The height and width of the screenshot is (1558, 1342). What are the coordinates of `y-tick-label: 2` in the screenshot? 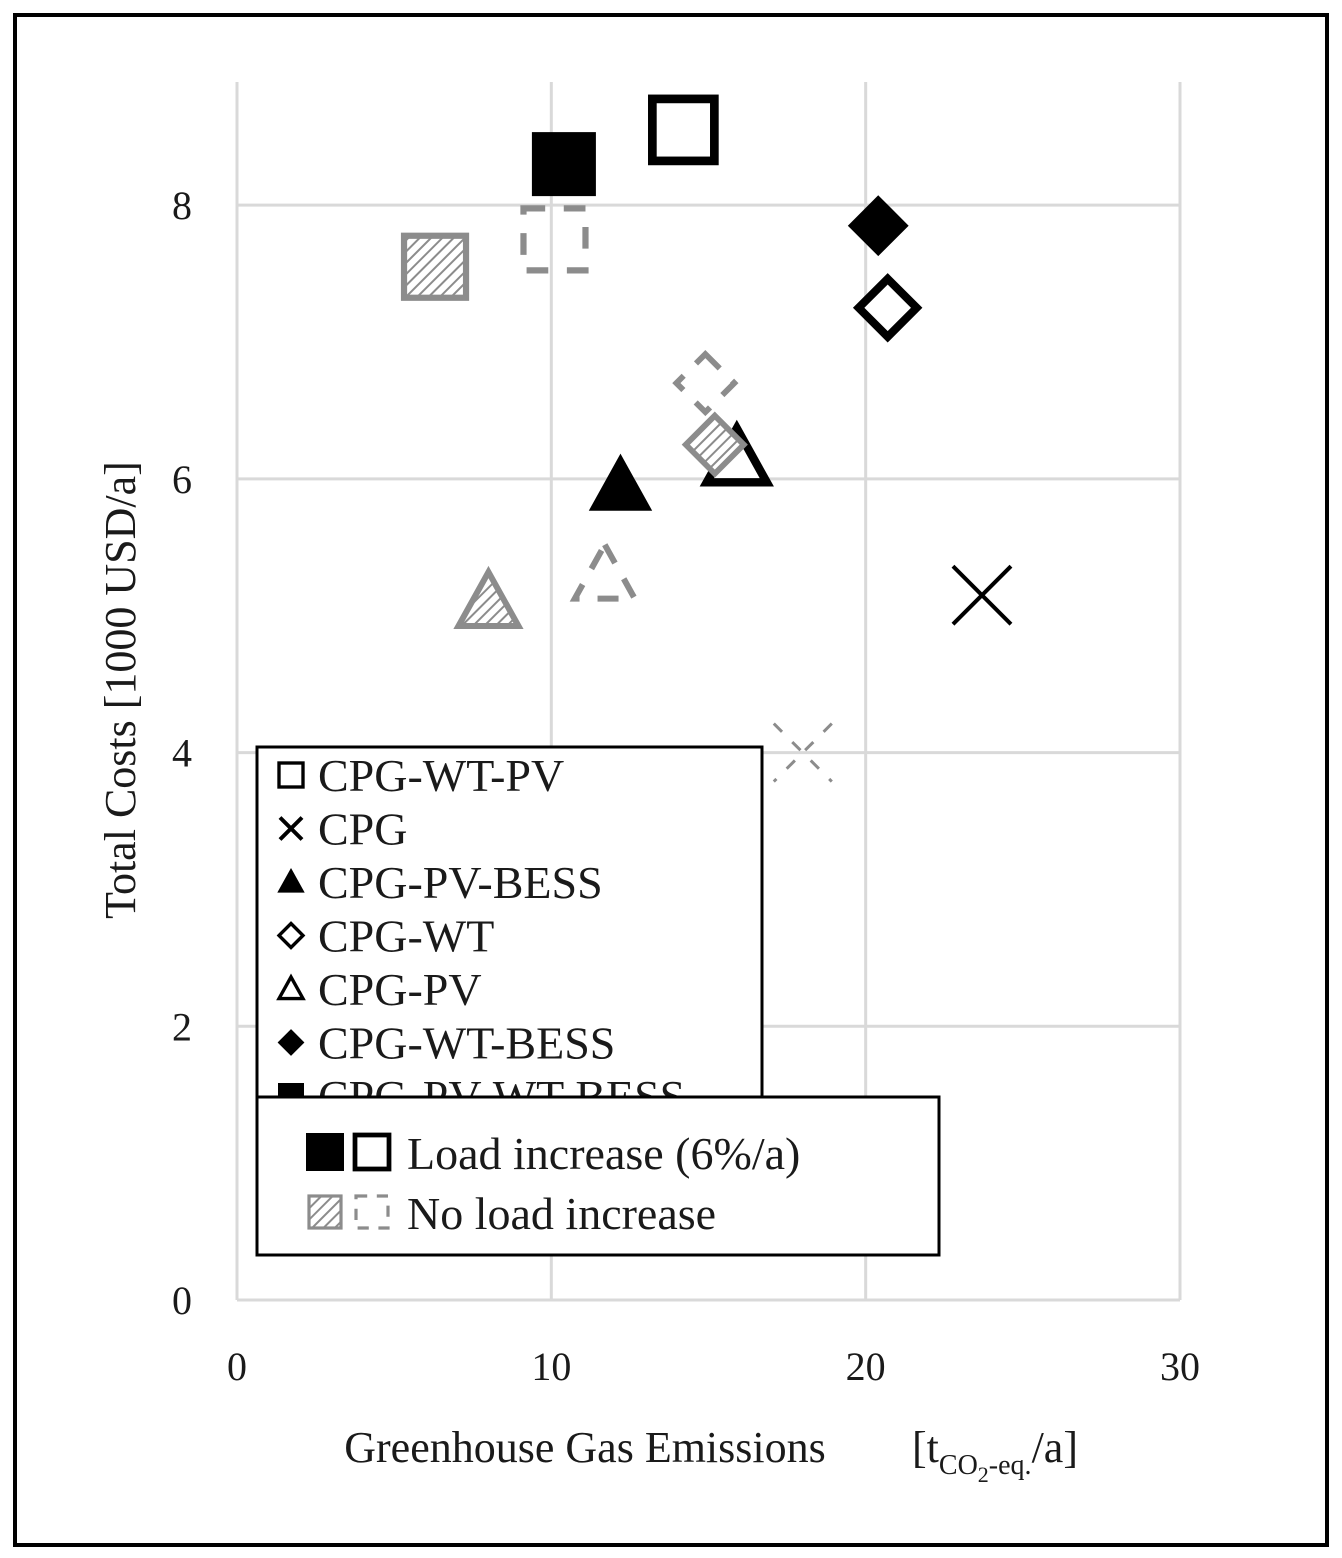 It's located at (182, 1026).